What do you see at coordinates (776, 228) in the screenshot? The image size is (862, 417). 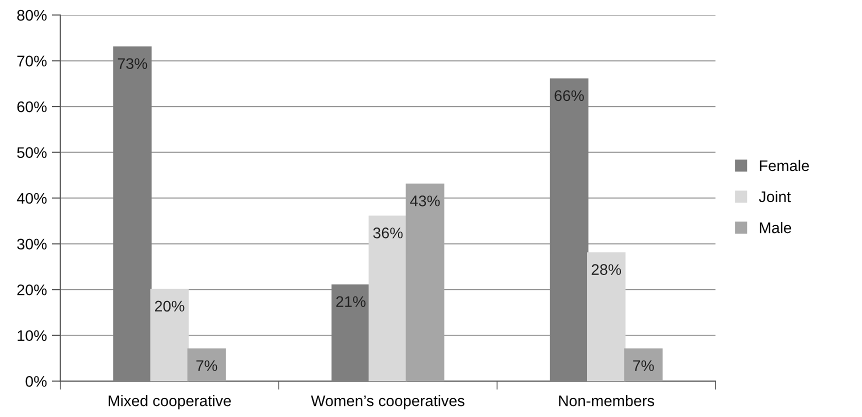 I see `legend-label: Male` at bounding box center [776, 228].